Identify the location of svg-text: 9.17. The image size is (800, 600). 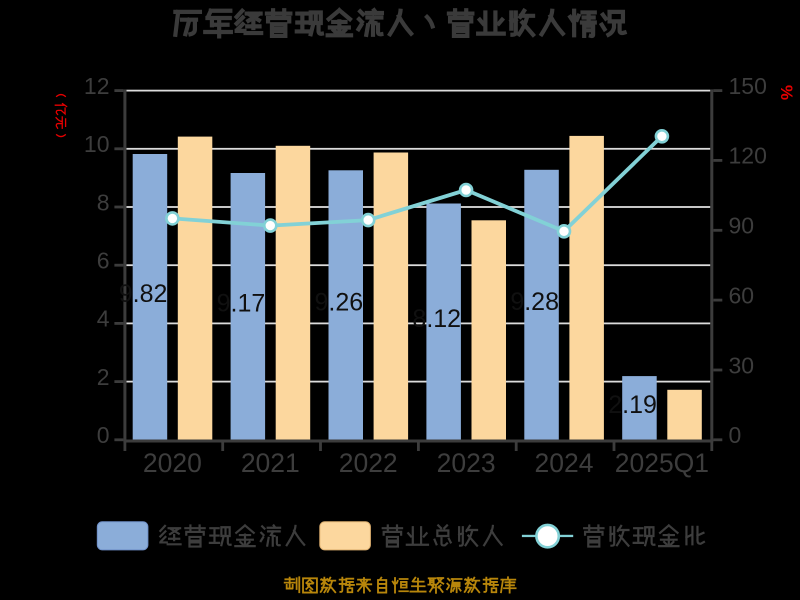
(241, 304).